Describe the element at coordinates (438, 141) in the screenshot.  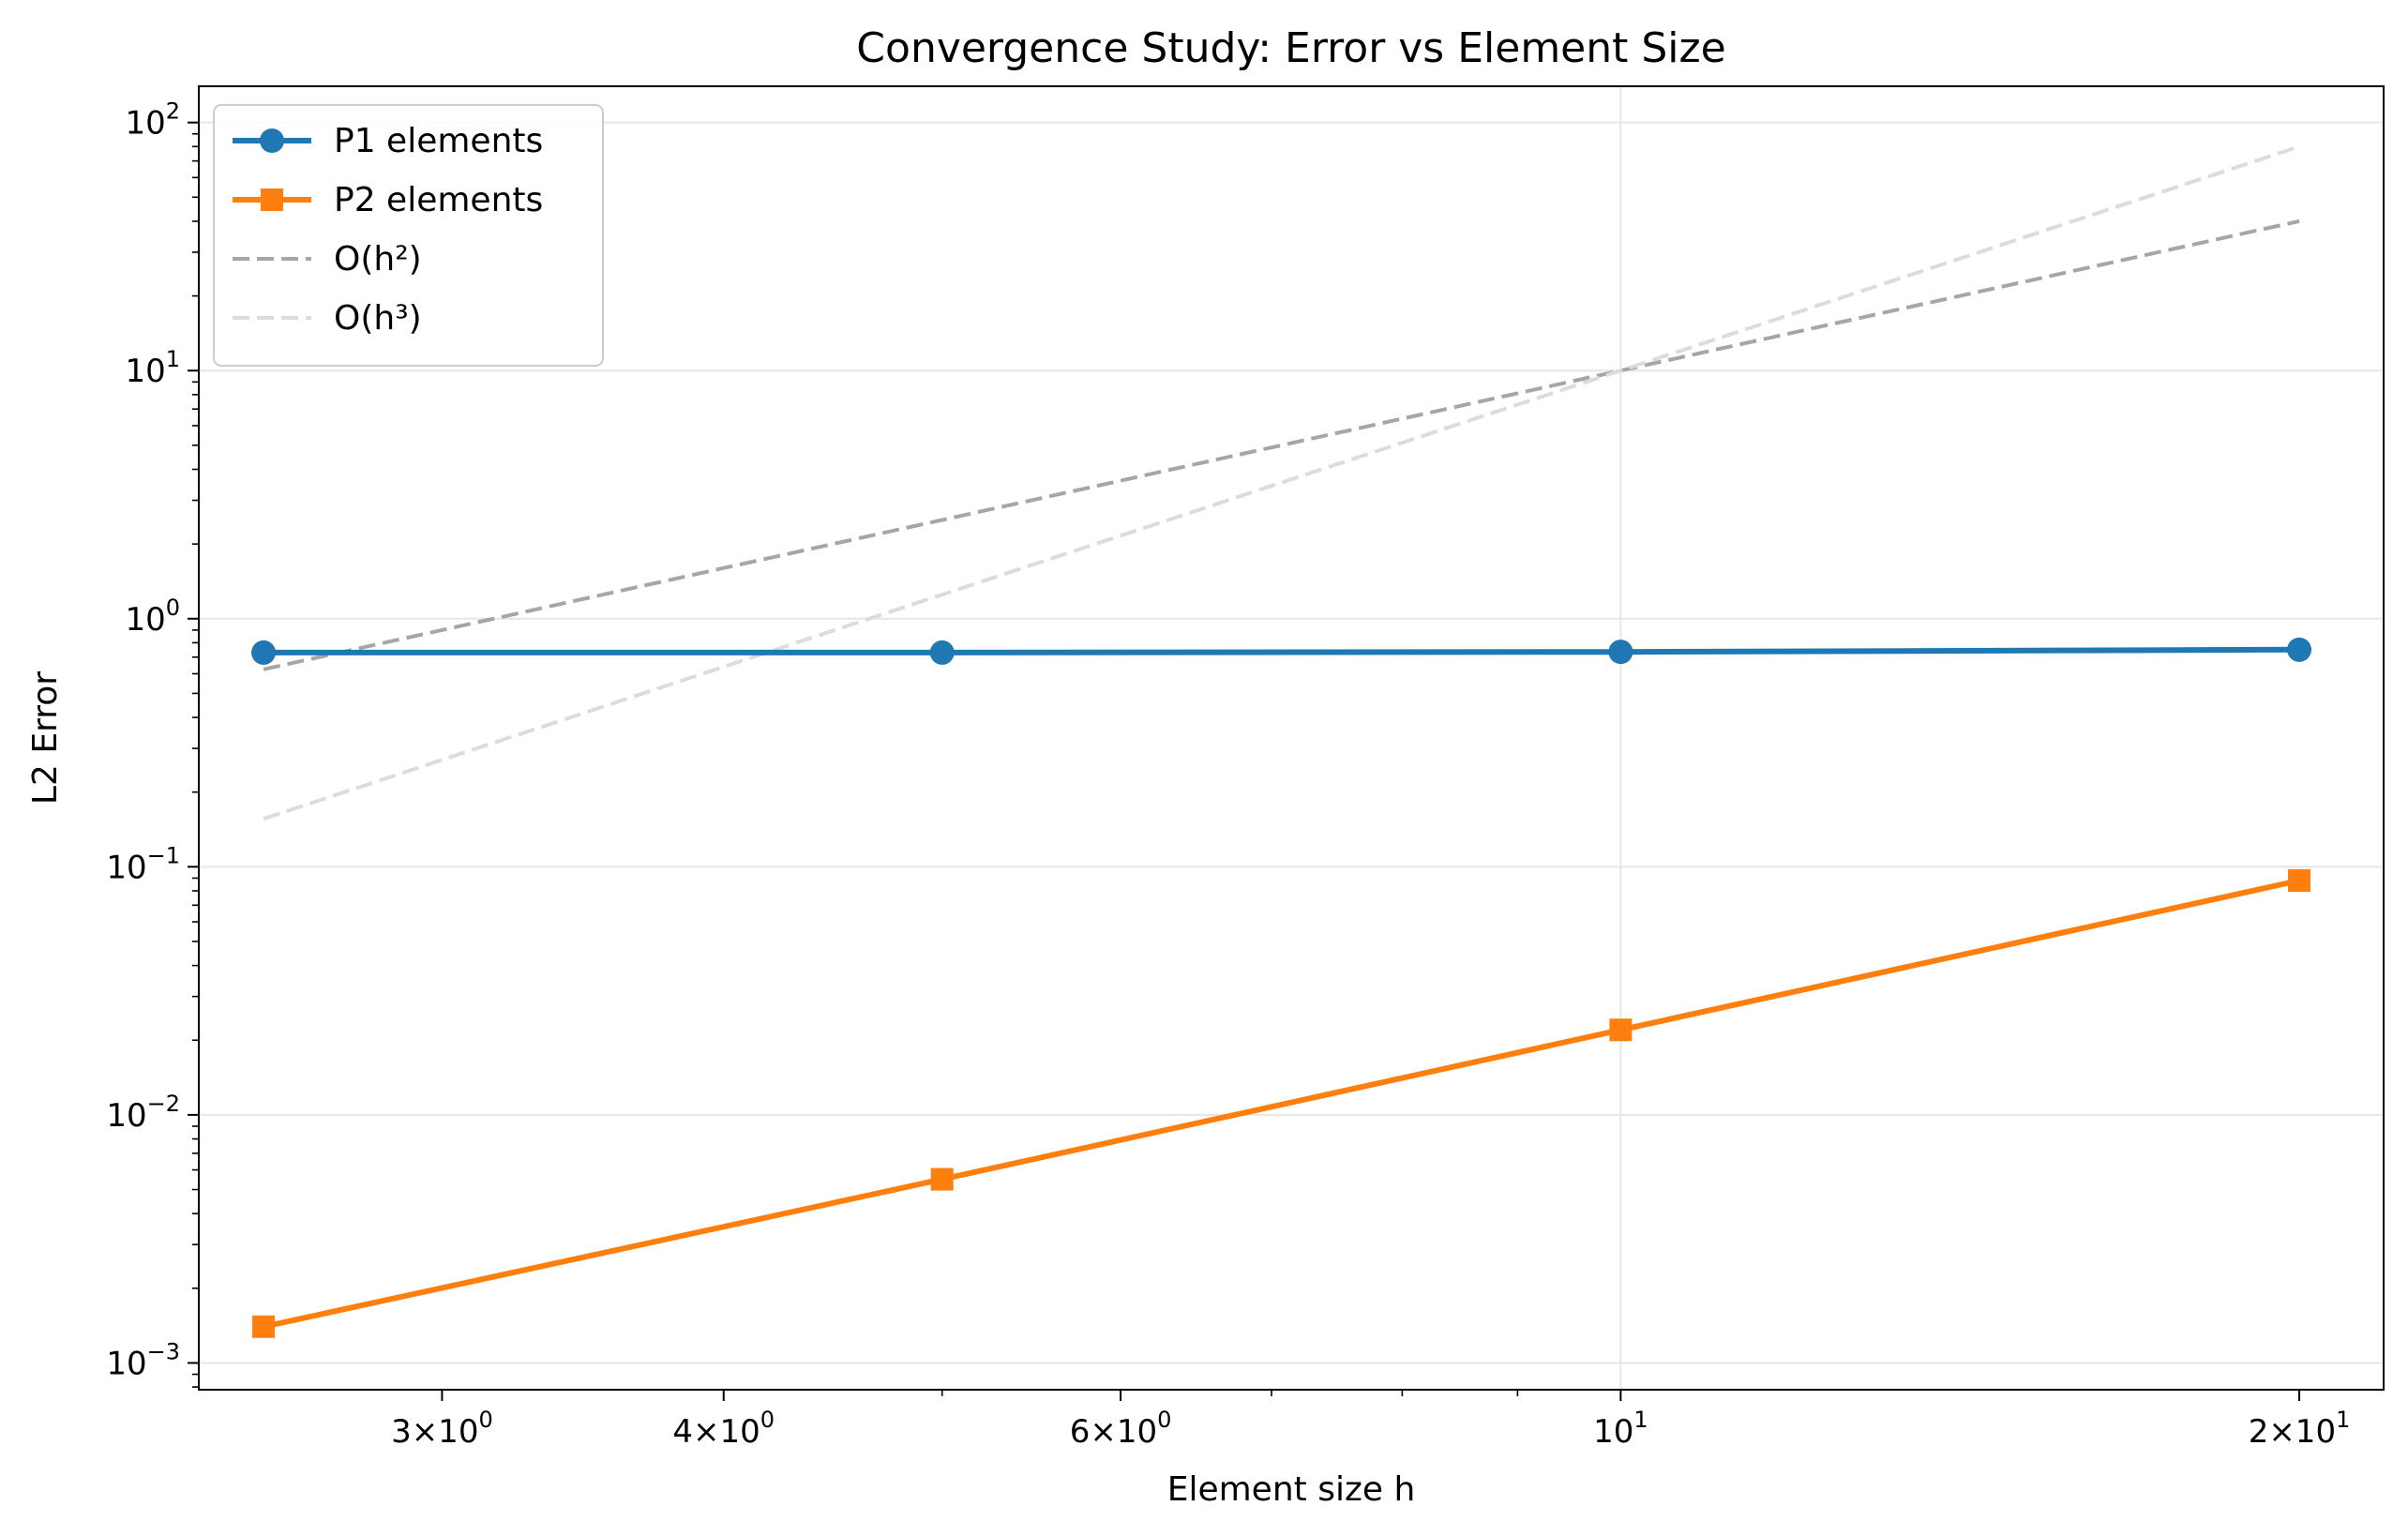
I see `legend-label: P1 elements` at that location.